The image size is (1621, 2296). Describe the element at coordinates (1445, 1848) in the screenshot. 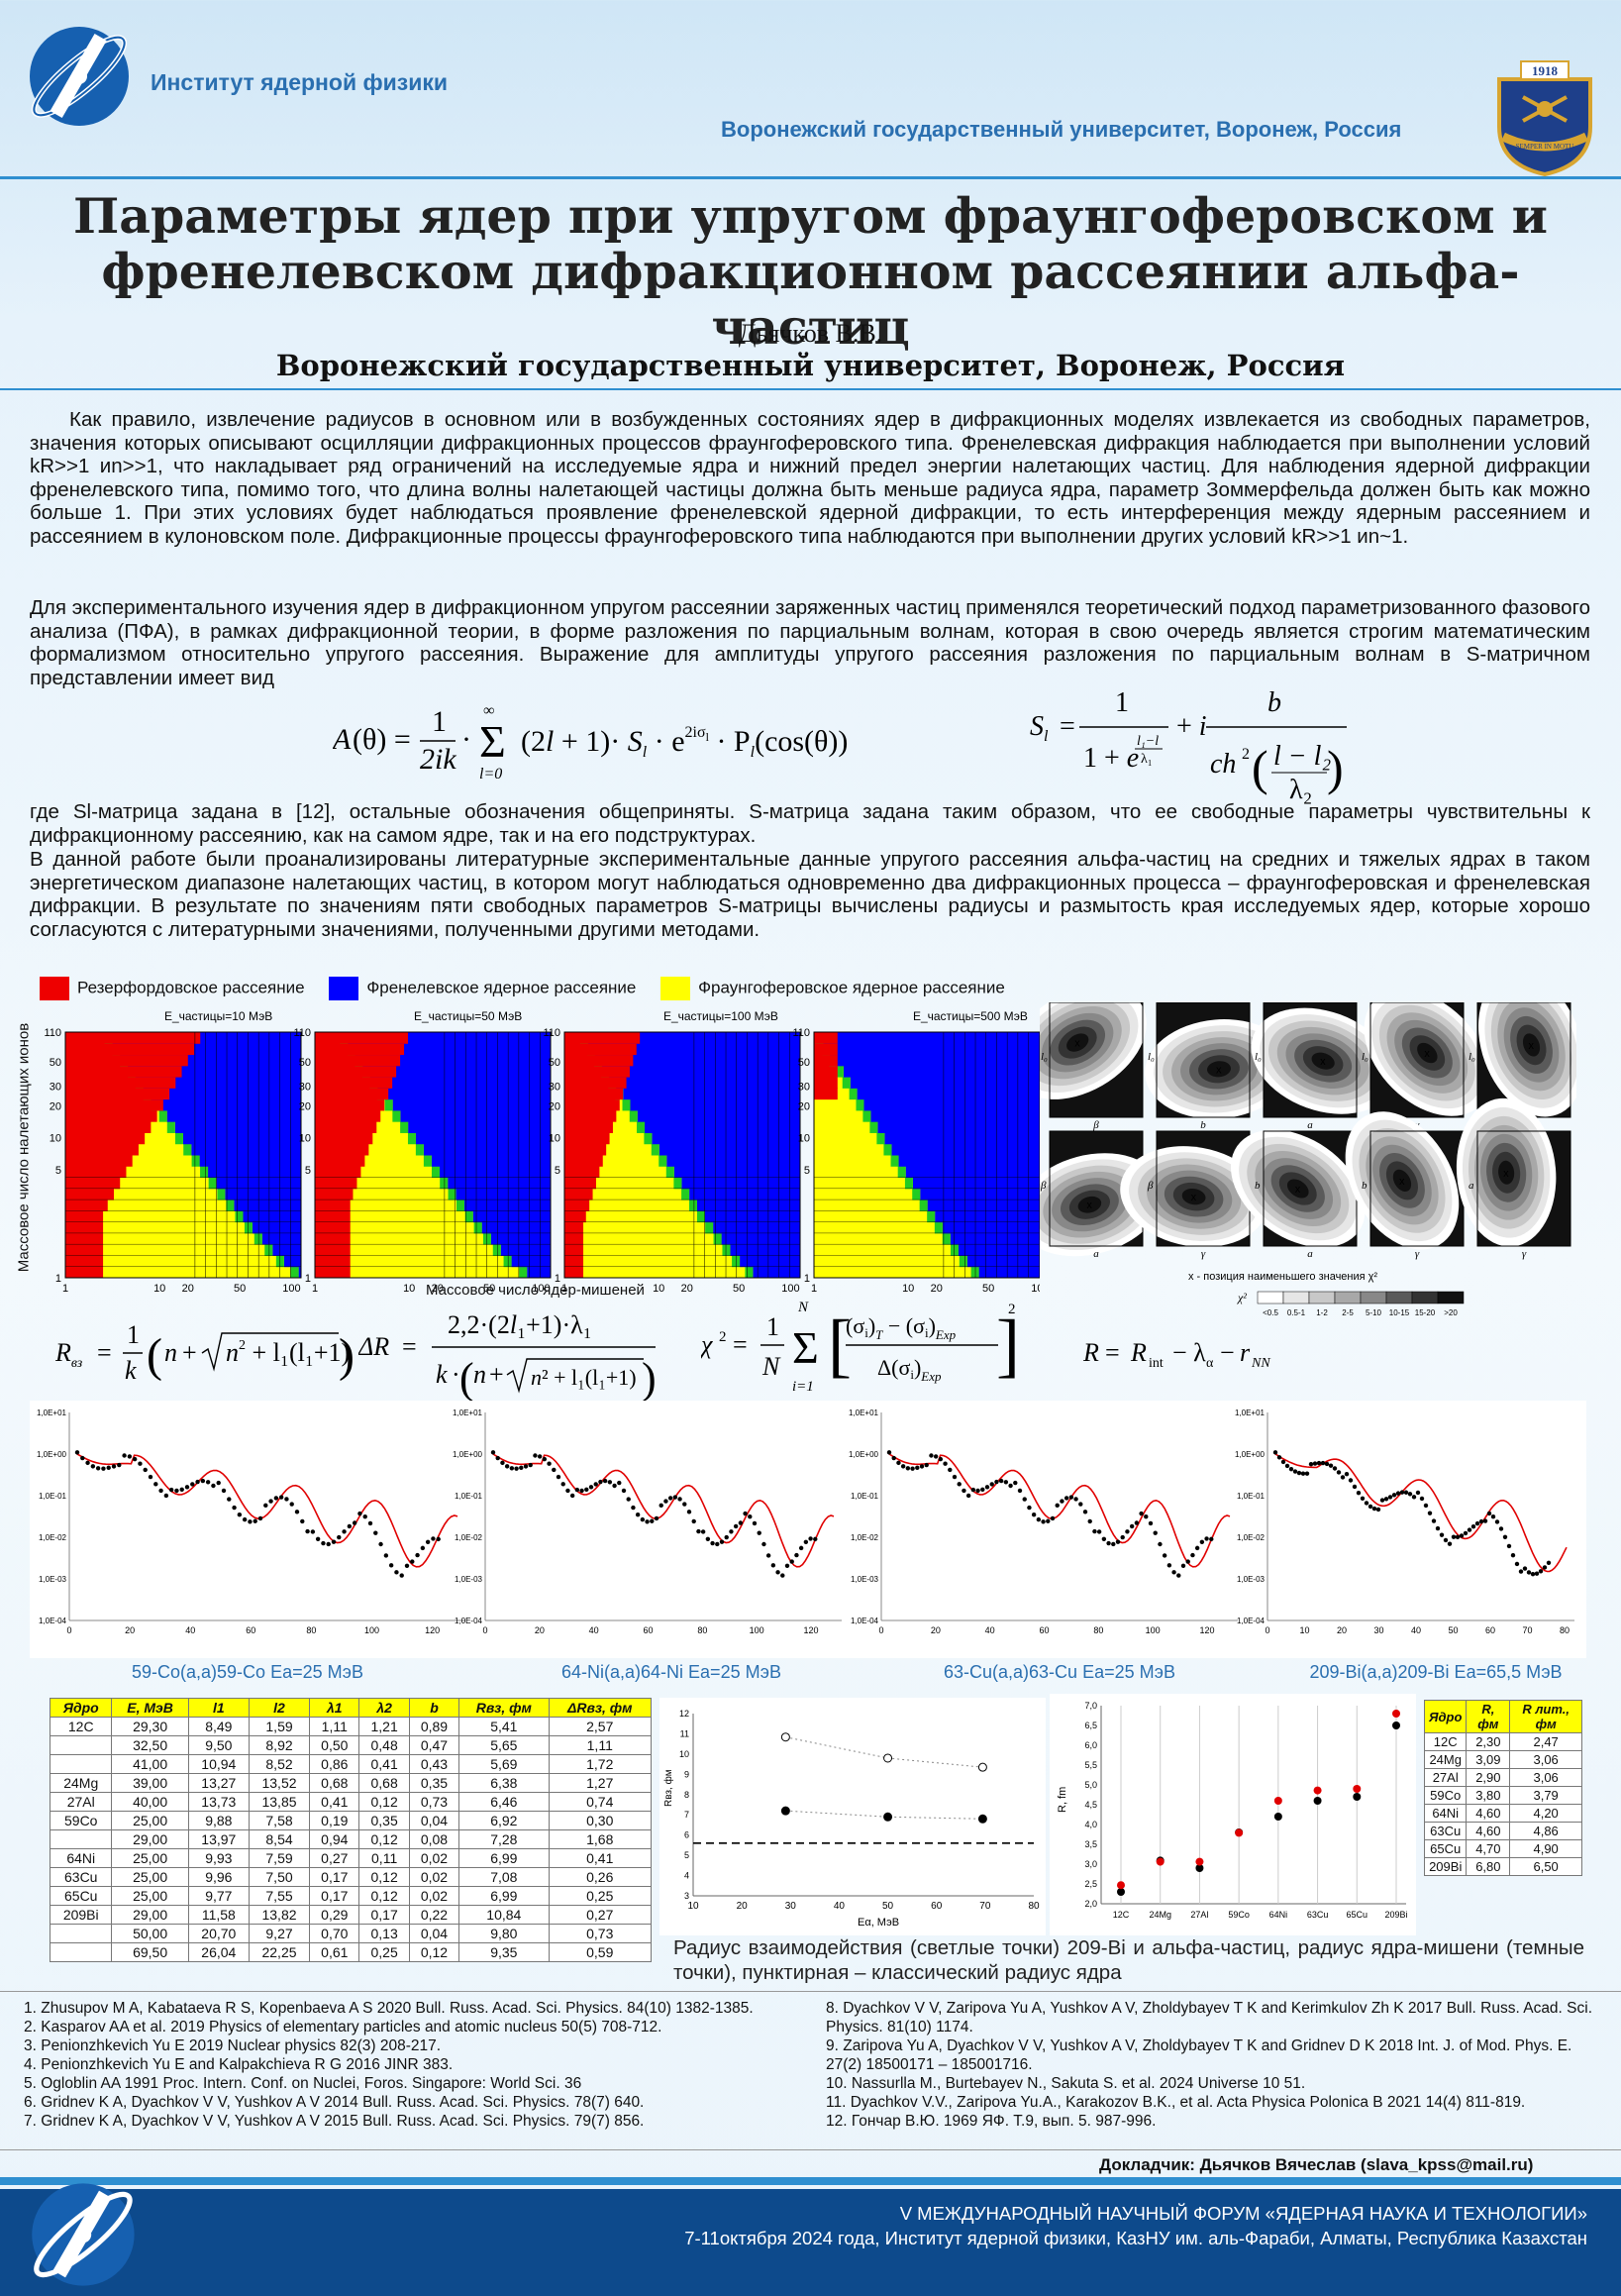

I see `table-cell: 65Cu` at that location.